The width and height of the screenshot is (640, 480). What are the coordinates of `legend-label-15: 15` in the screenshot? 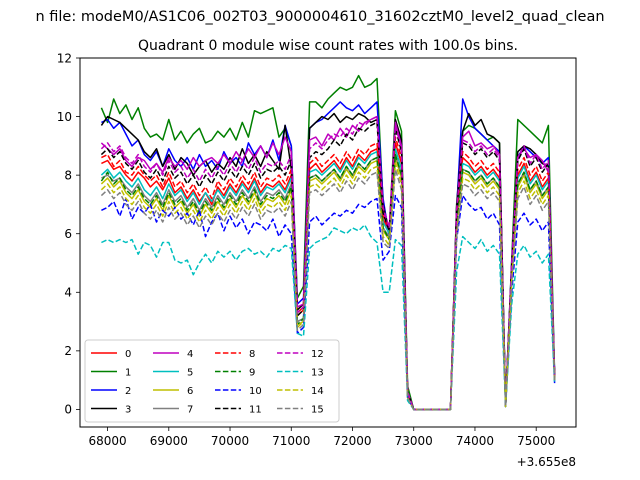 It's located at (317, 410).